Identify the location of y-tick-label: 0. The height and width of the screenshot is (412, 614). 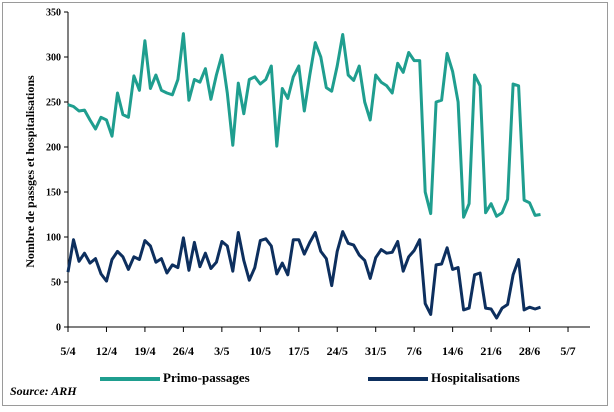
(58, 328).